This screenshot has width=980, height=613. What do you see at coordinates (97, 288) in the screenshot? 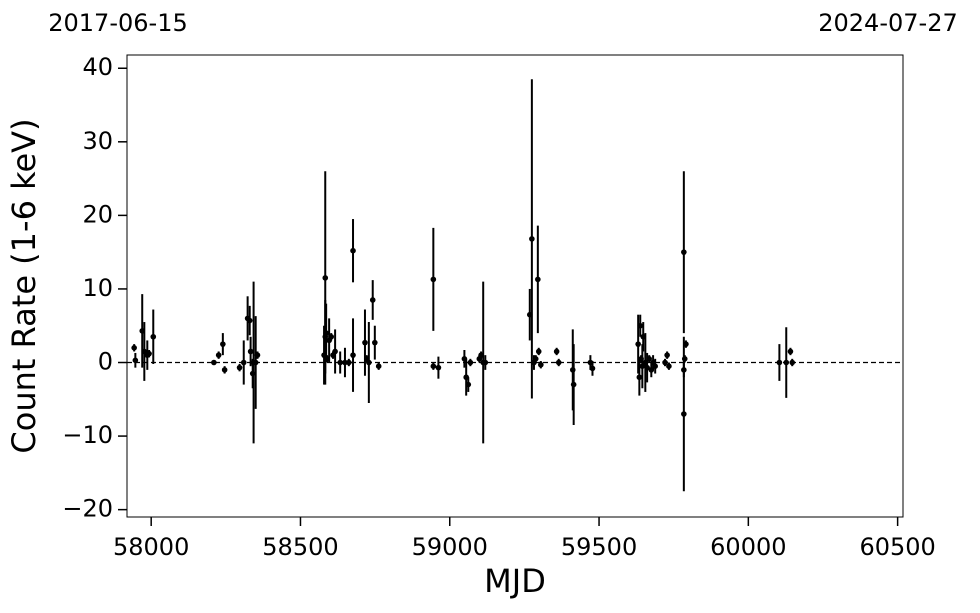
I see `y-tick-label: 10` at bounding box center [97, 288].